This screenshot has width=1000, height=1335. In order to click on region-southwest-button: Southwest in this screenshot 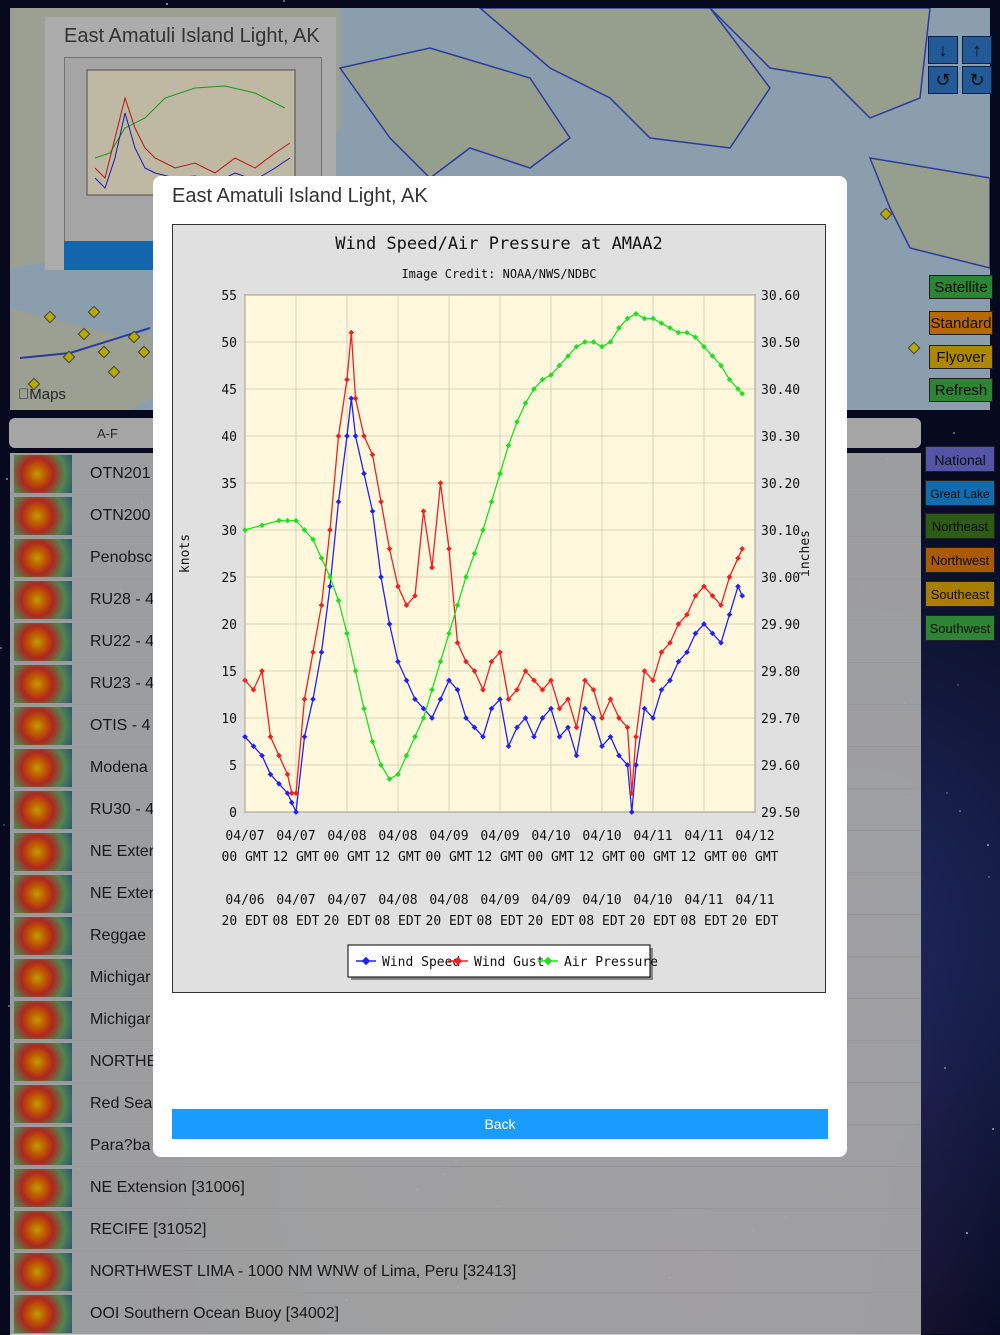, I will do `click(960, 628)`.